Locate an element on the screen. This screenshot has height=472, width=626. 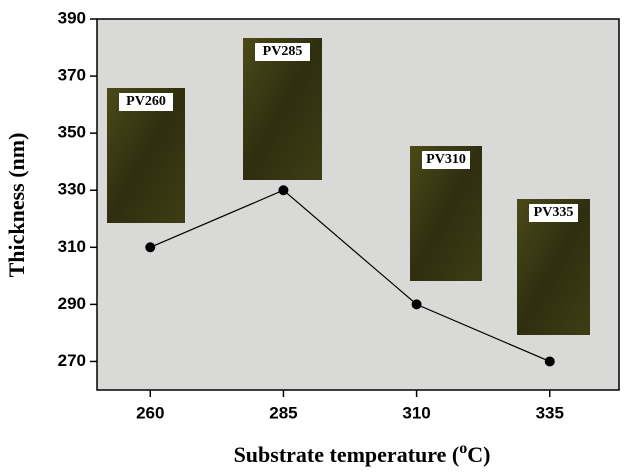
y-tick-label: 290 is located at coordinates (72, 303).